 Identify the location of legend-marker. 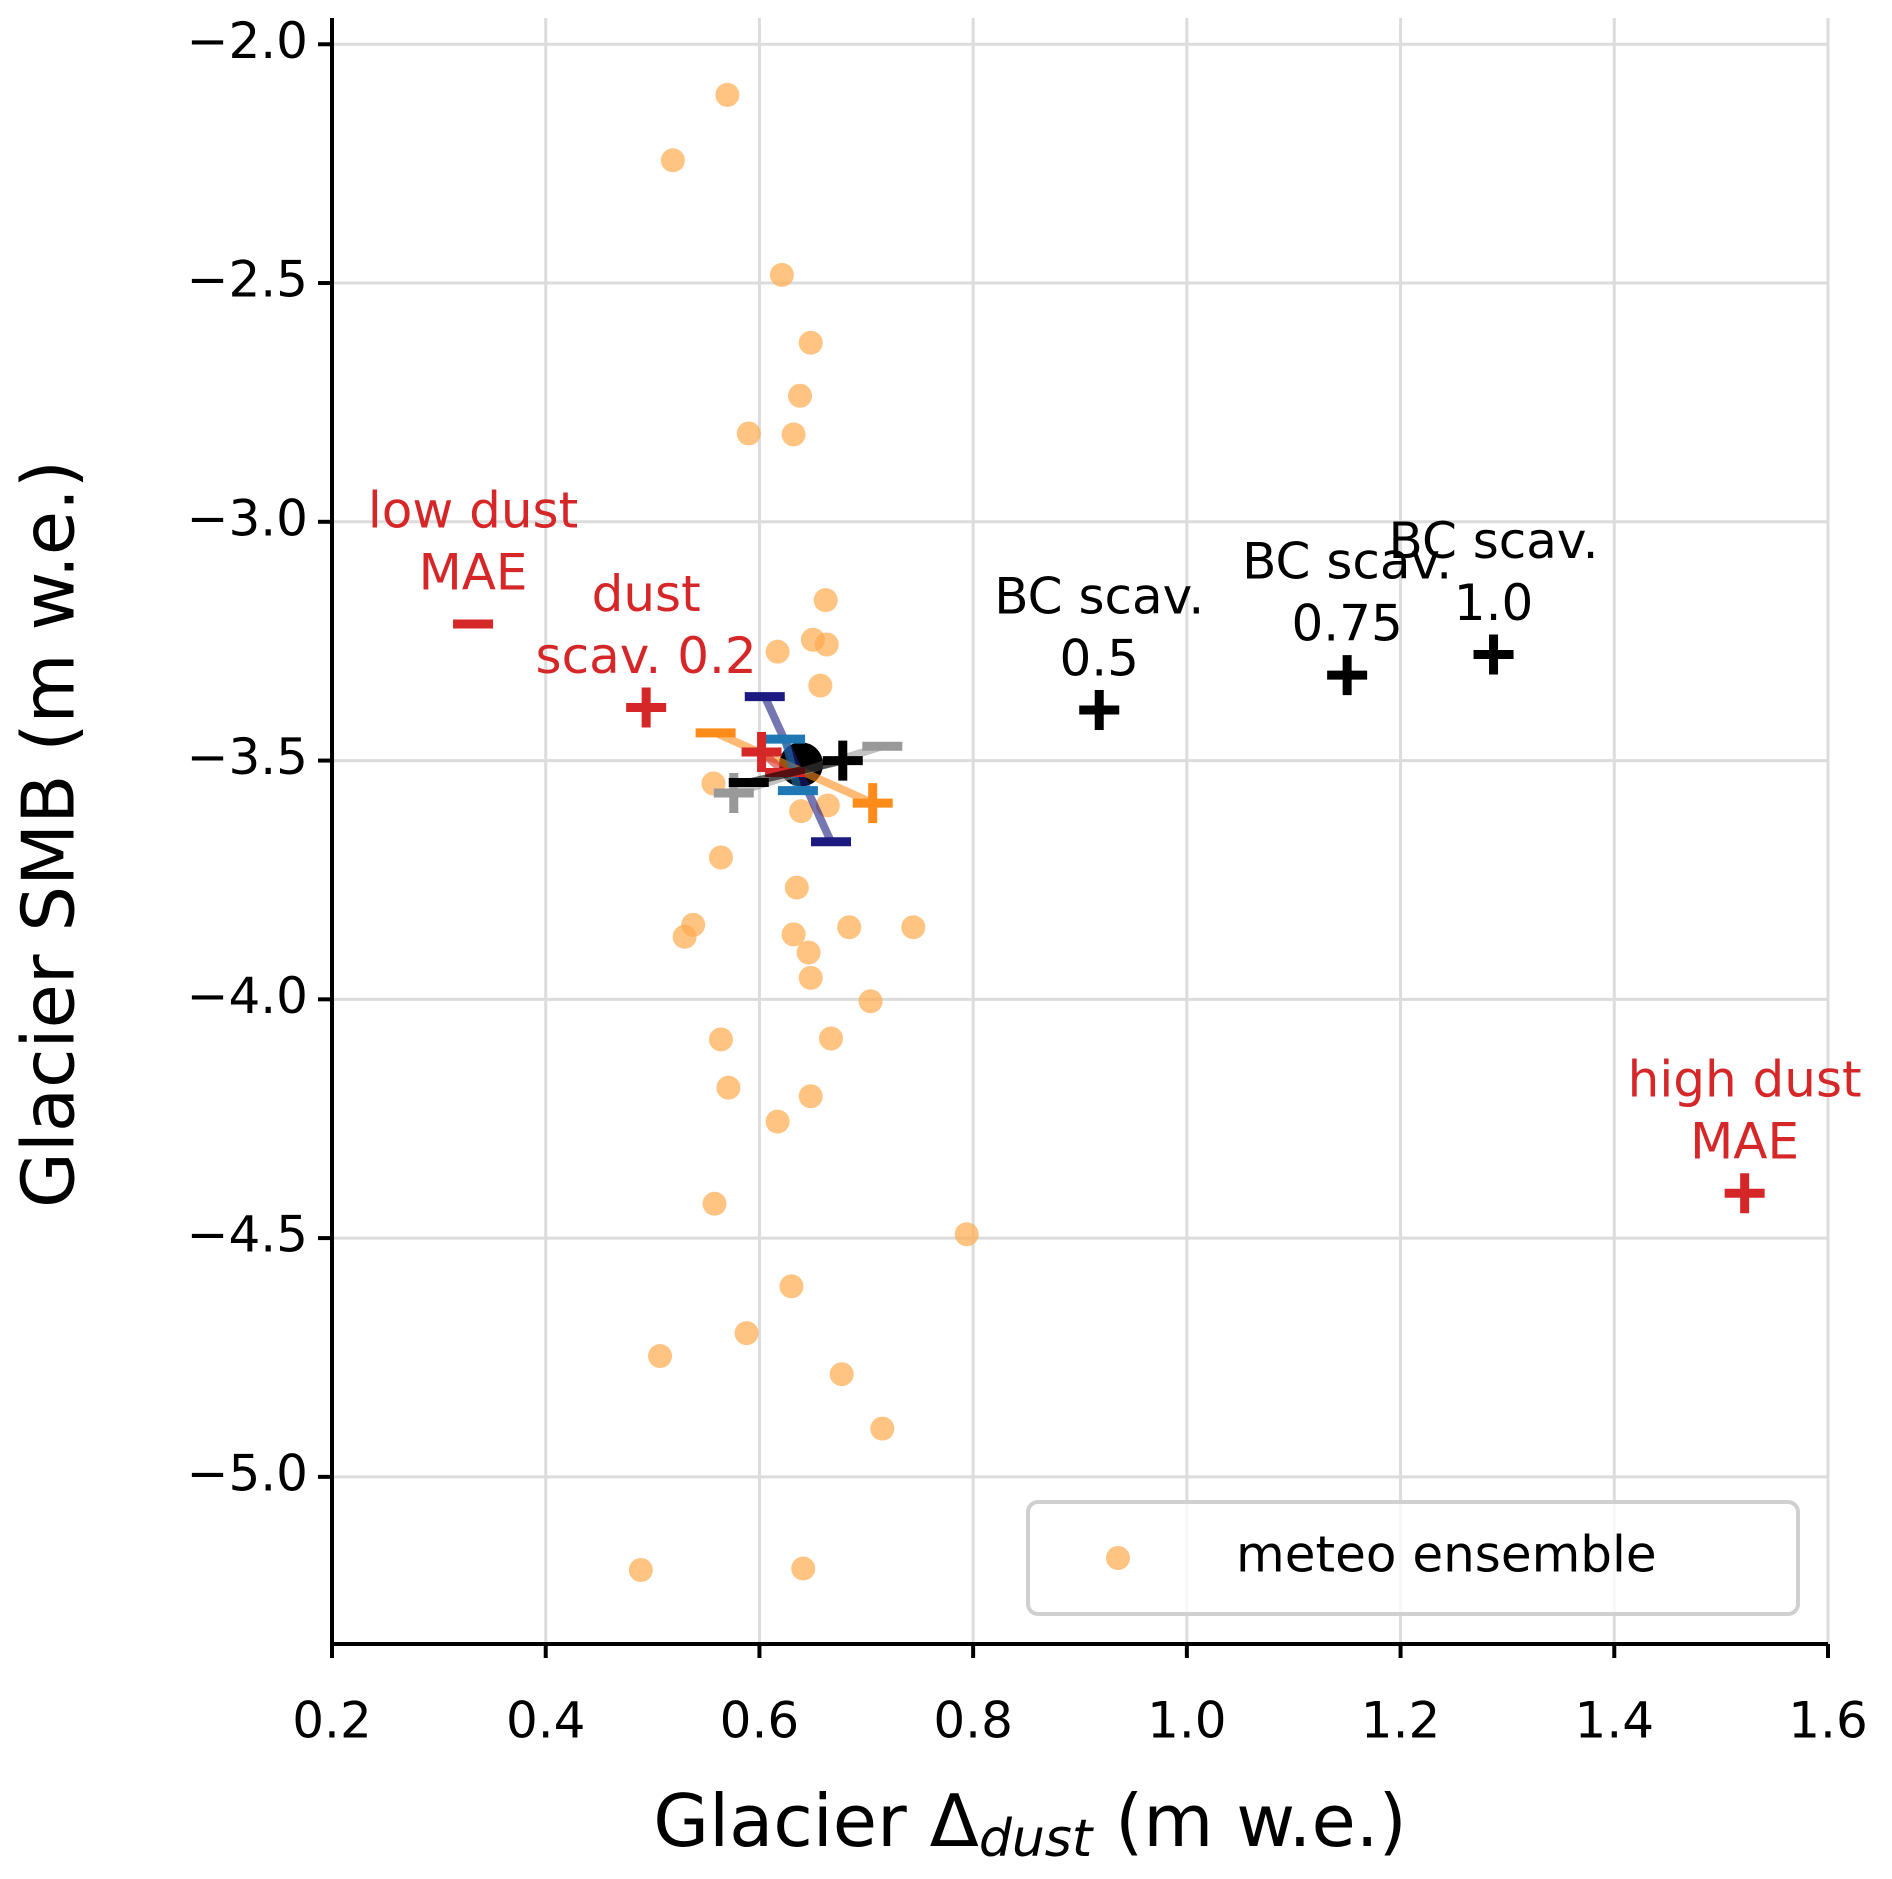
(1118, 1558).